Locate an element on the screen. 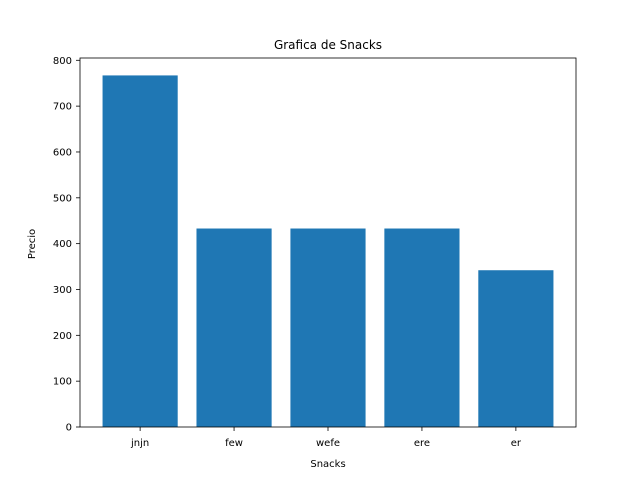 This screenshot has width=640, height=484. bar-wefe is located at coordinates (328, 327).